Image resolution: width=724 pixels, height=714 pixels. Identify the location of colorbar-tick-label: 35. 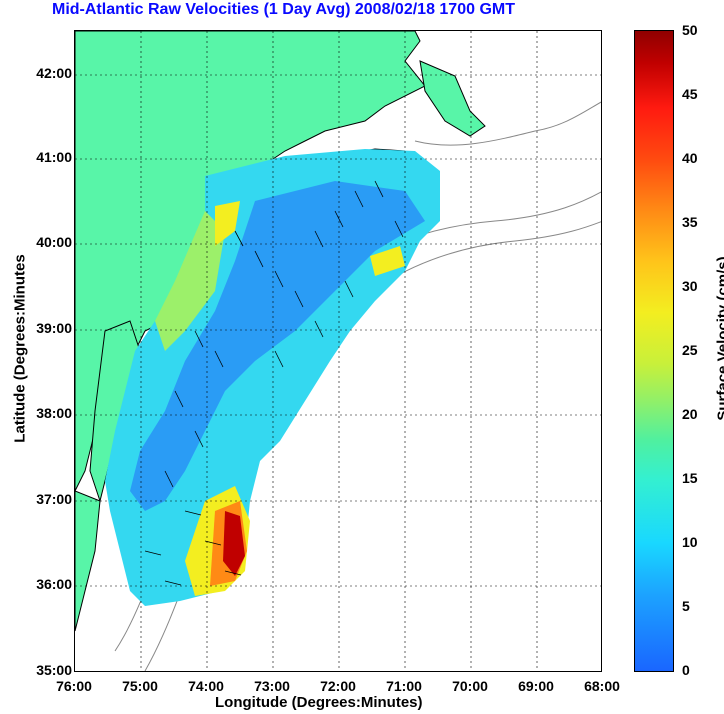
(690, 222).